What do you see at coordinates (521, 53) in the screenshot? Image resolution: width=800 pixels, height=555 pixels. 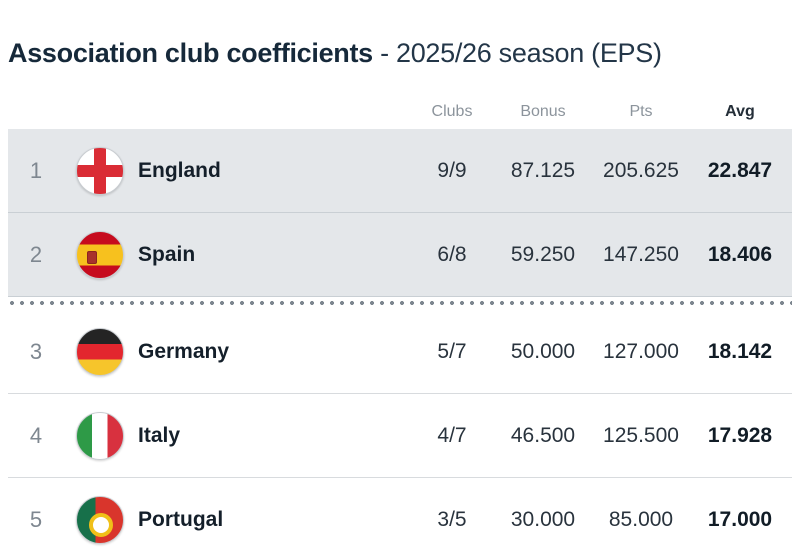 I see `page-title-season: - 2025/26 season (EPS)` at bounding box center [521, 53].